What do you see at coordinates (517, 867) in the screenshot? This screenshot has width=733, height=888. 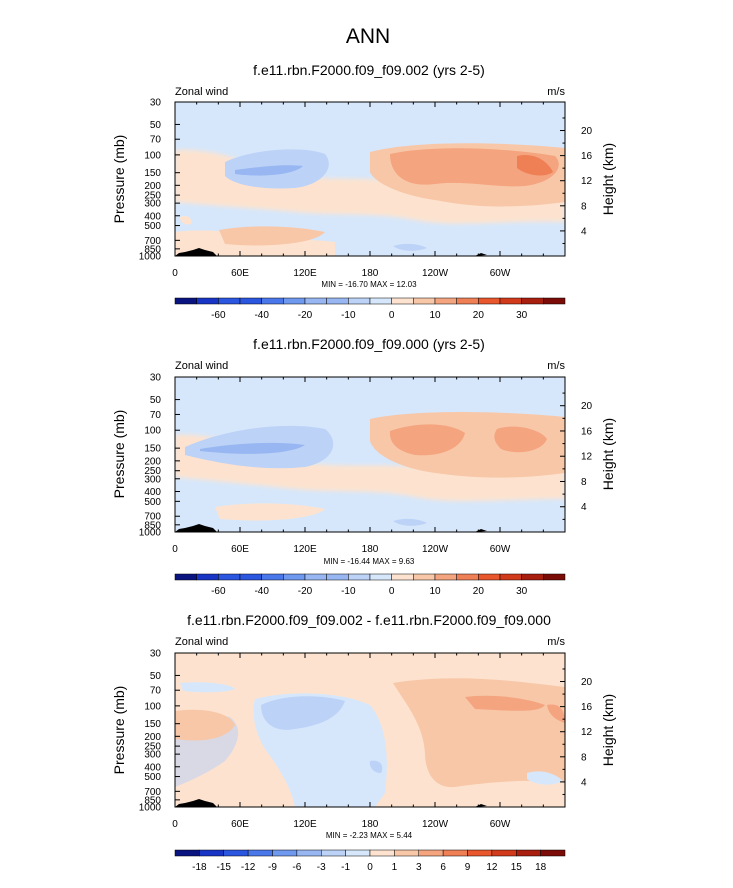 I see `colorbar-label: 15` at bounding box center [517, 867].